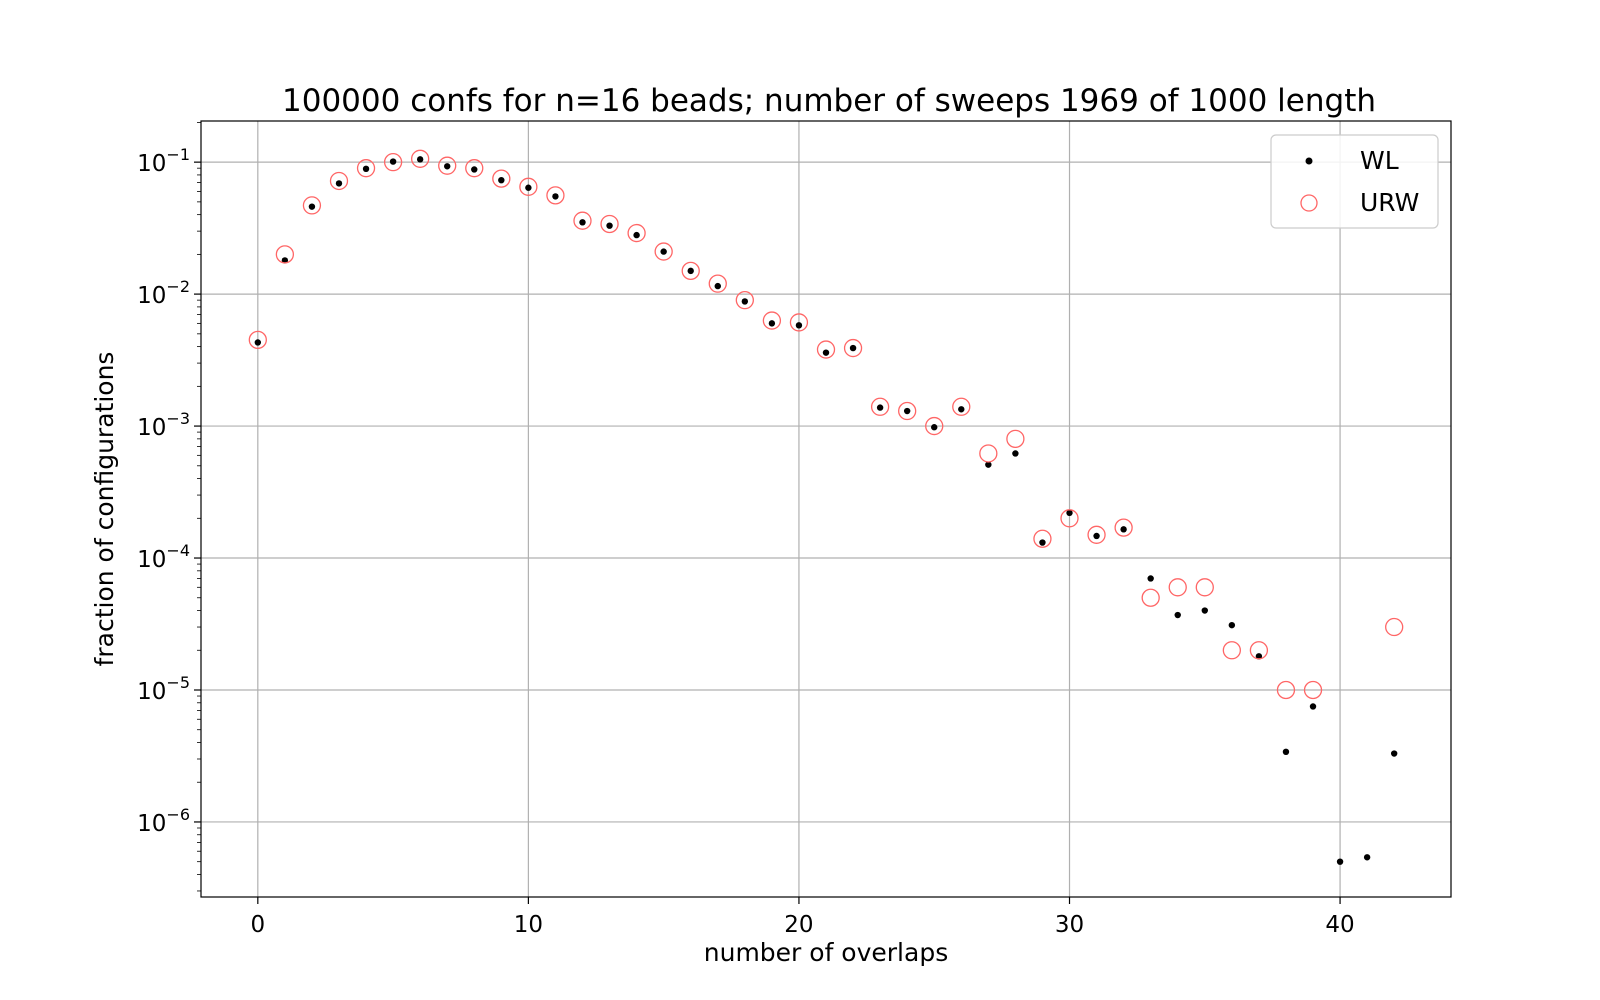 Image resolution: width=1600 pixels, height=1000 pixels. I want to click on x-tick-label: 20, so click(798, 925).